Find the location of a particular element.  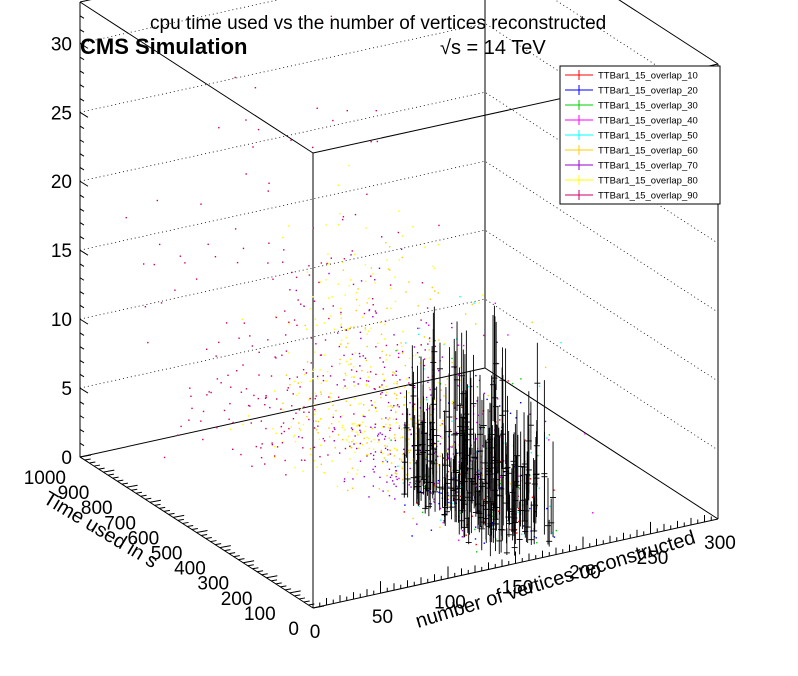

legend-label: TTBar1_15_overlap_80 is located at coordinates (648, 181).